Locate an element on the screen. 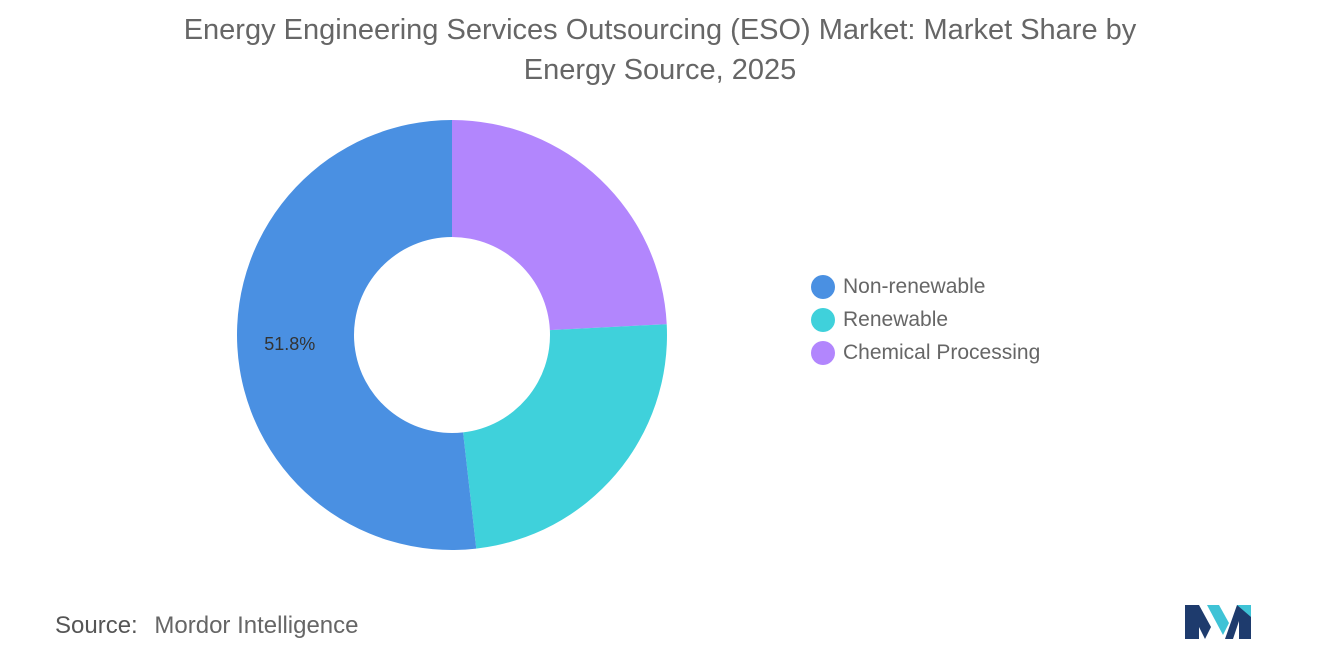  slice-labels: 51.8% is located at coordinates (289, 344).